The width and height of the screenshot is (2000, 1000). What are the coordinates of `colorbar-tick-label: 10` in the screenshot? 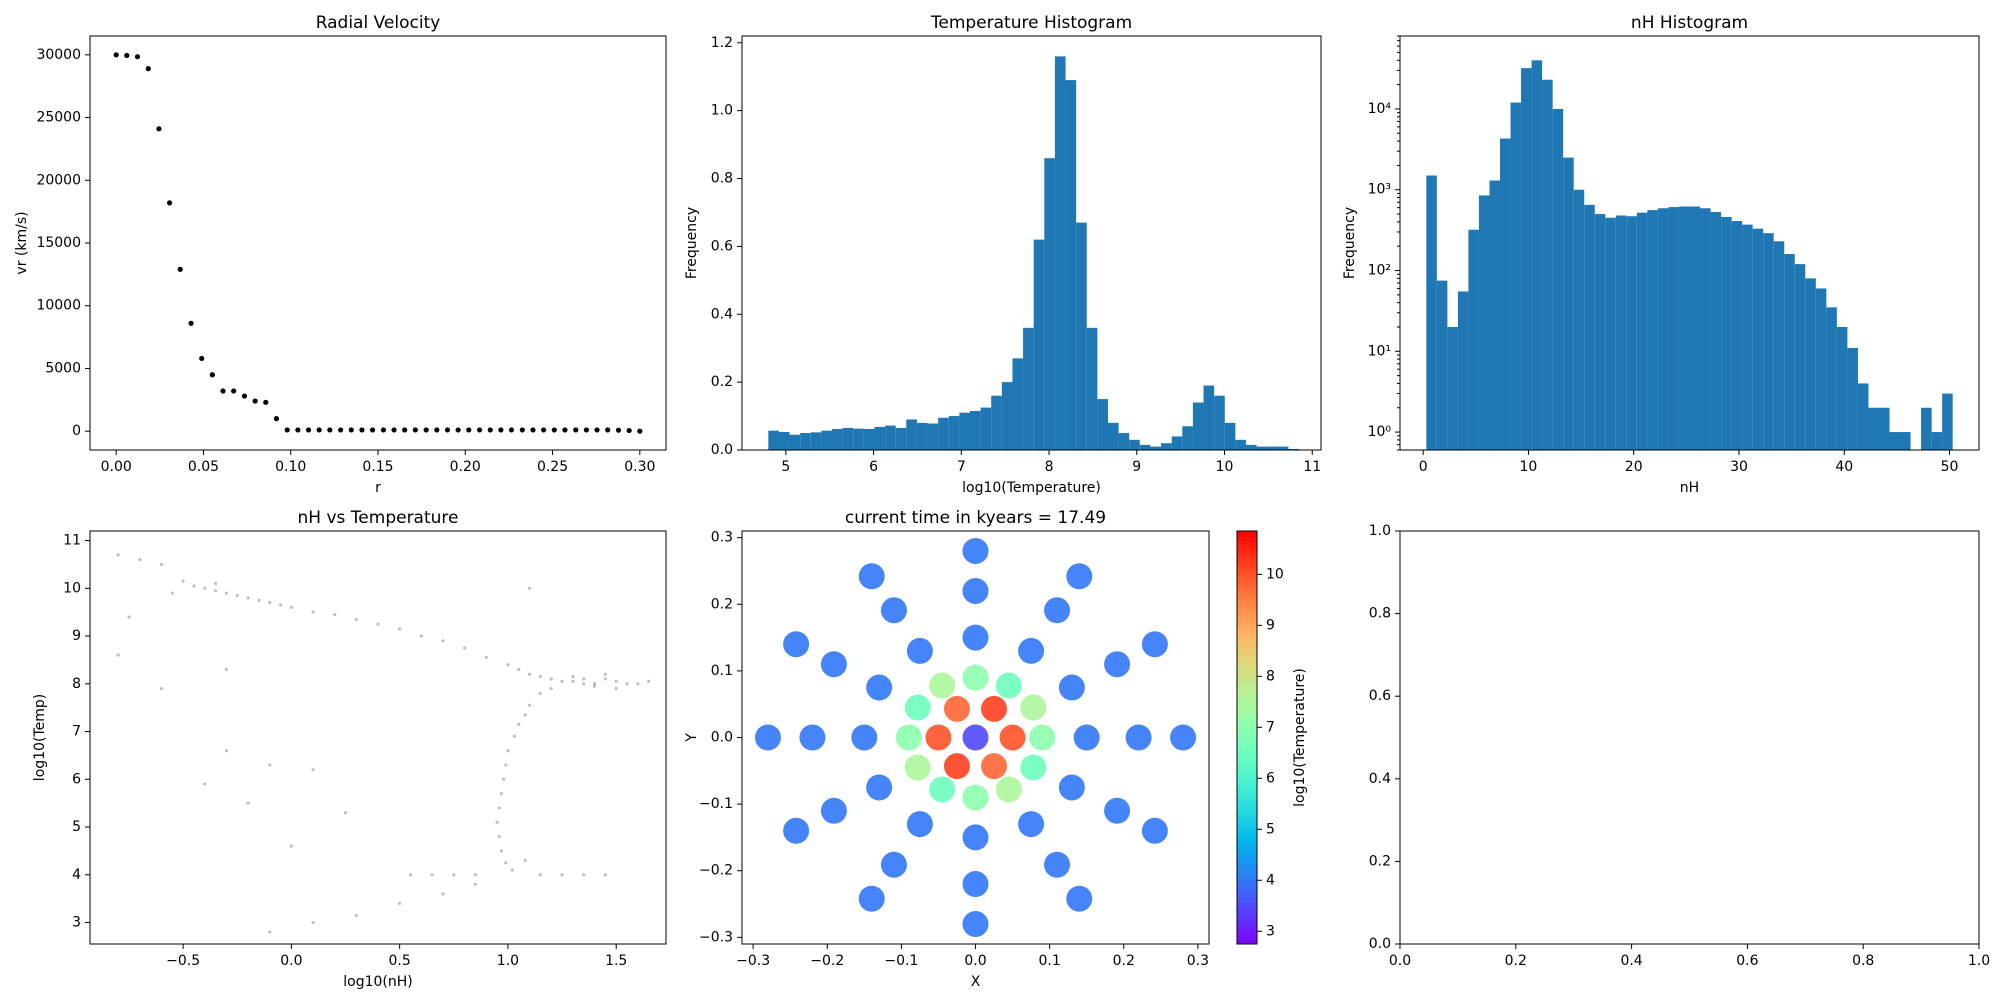 It's located at (1275, 574).